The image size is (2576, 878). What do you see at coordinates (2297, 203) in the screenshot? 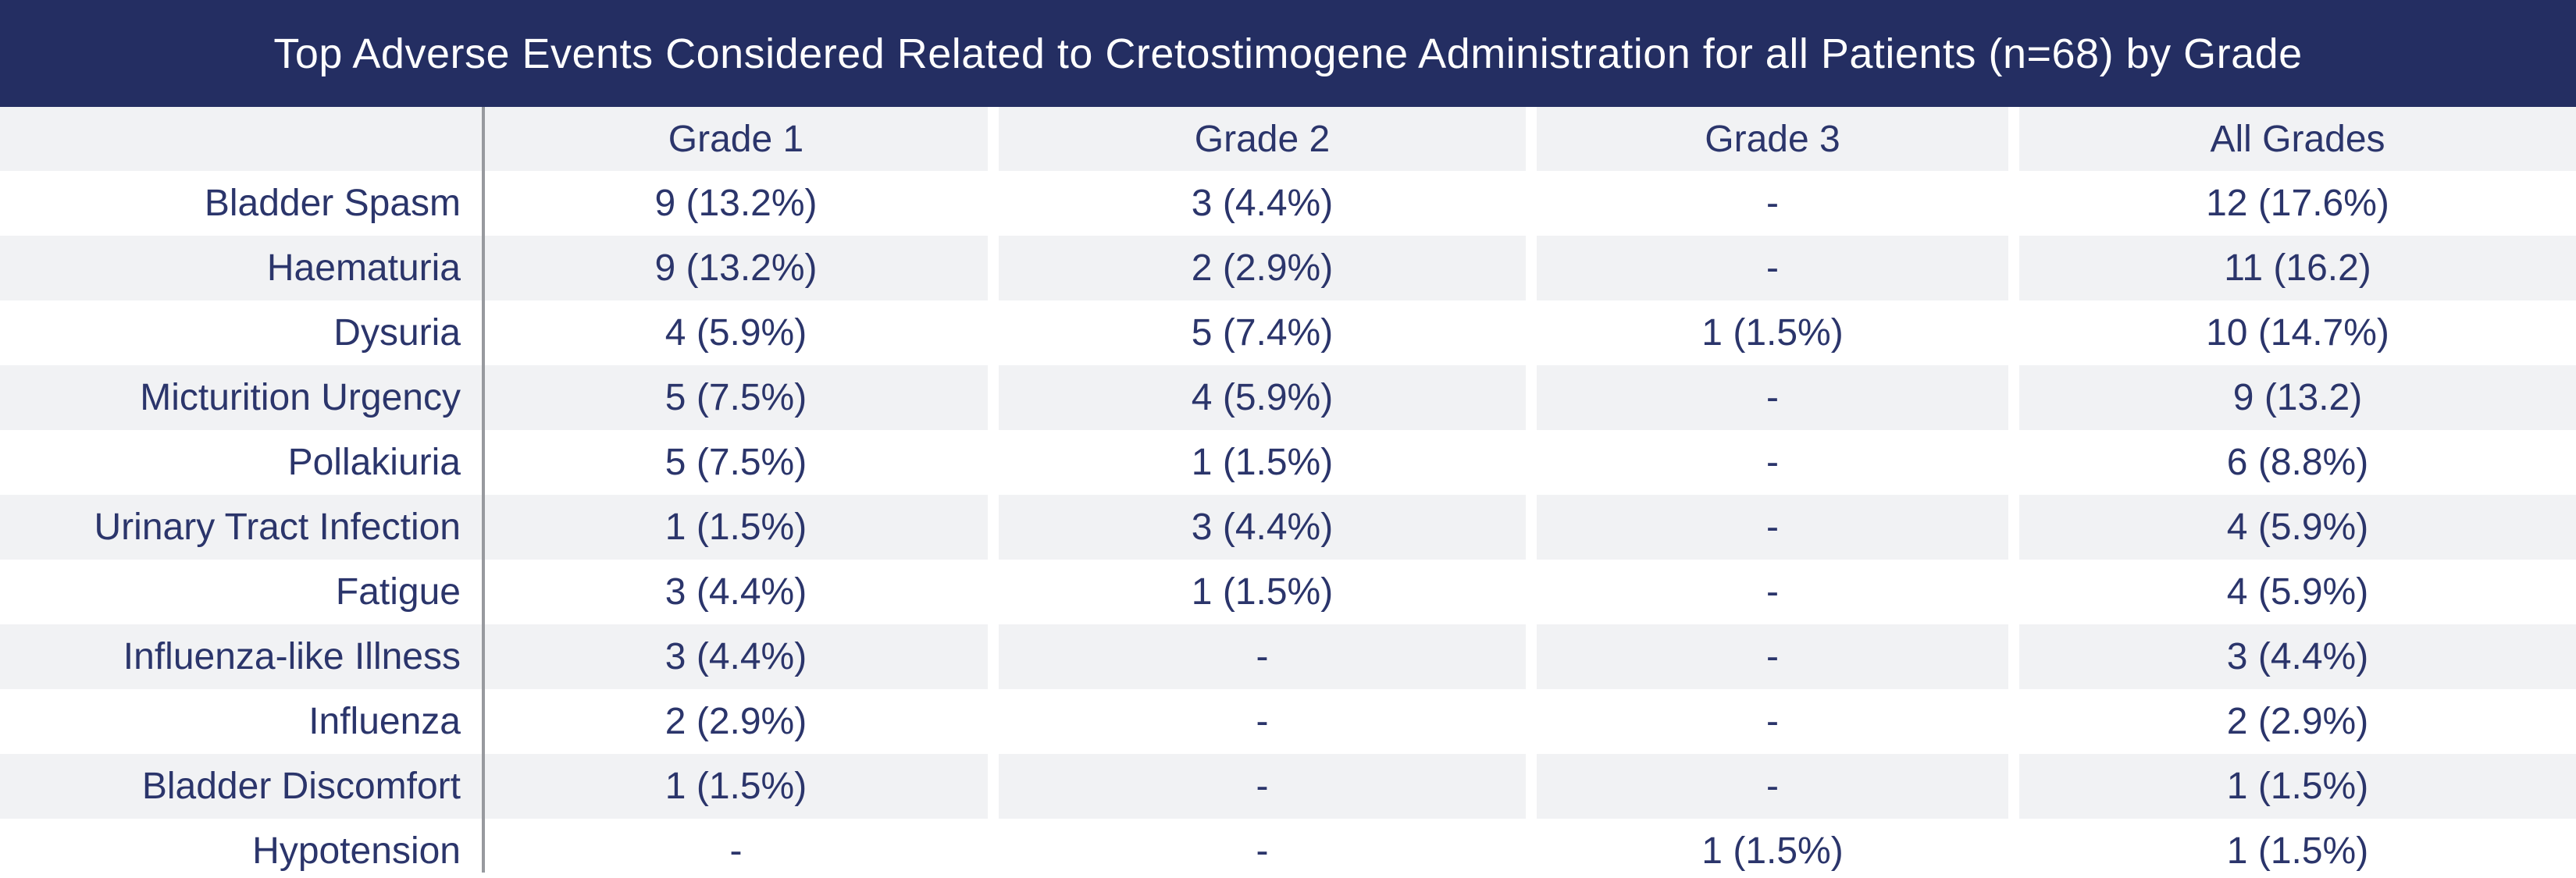
I see `cell-value: 12 (17.6%)` at bounding box center [2297, 203].